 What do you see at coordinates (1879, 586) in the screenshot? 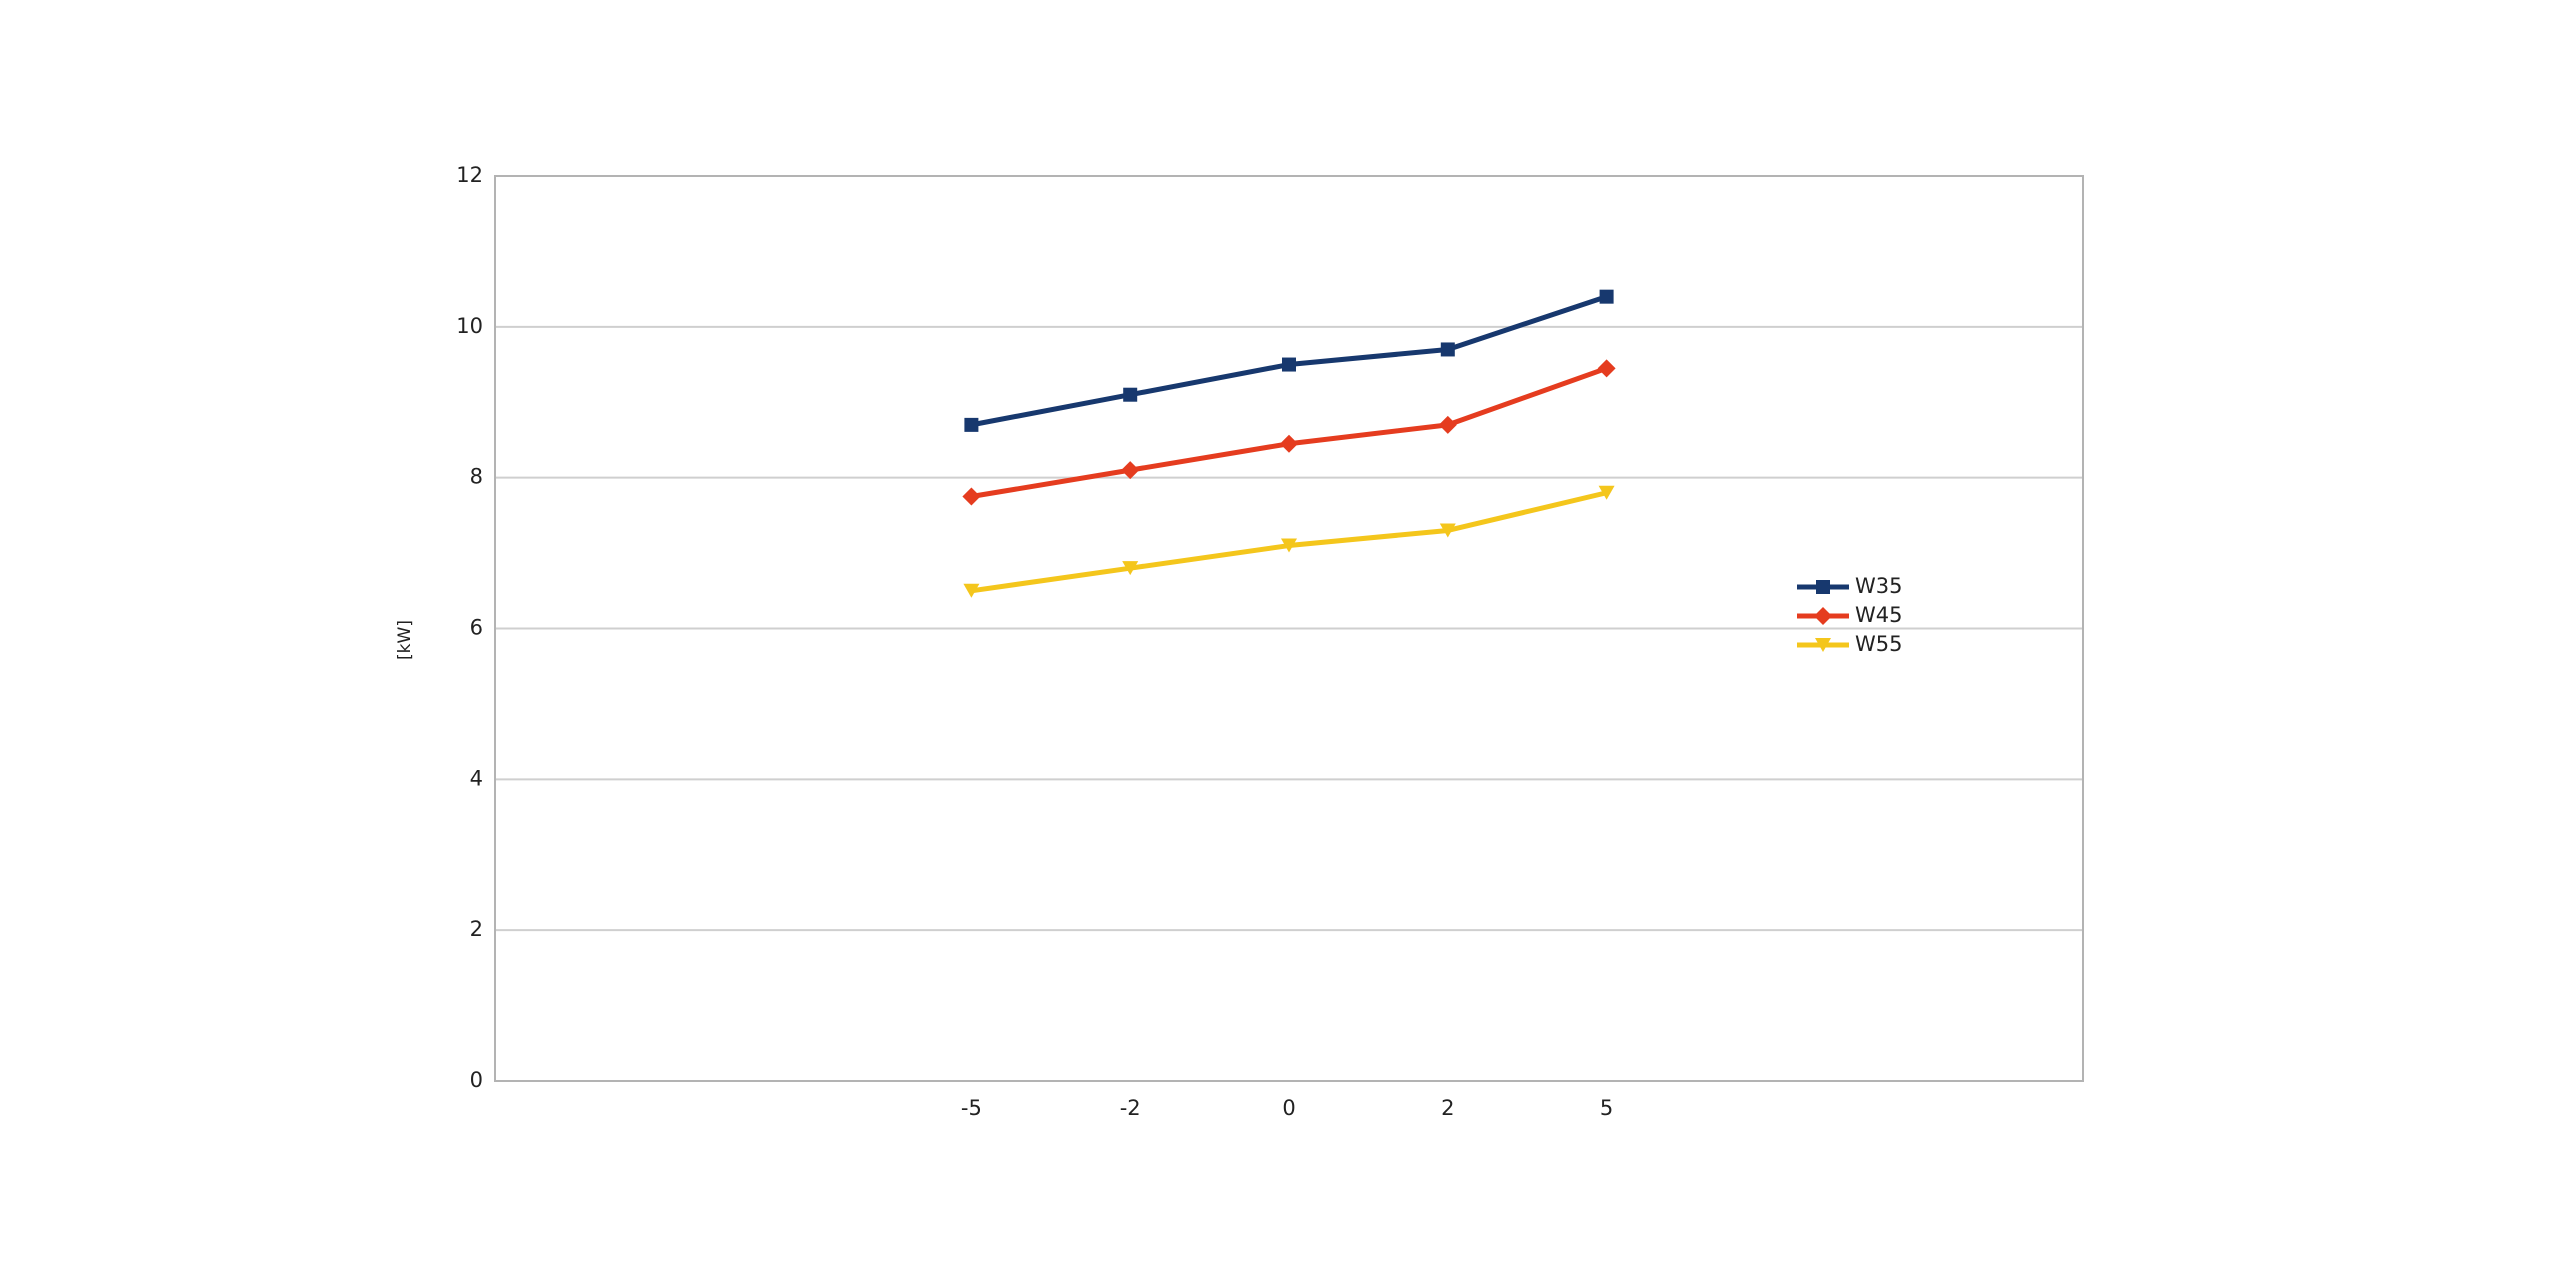
I see `legend-label: W35` at bounding box center [1879, 586].